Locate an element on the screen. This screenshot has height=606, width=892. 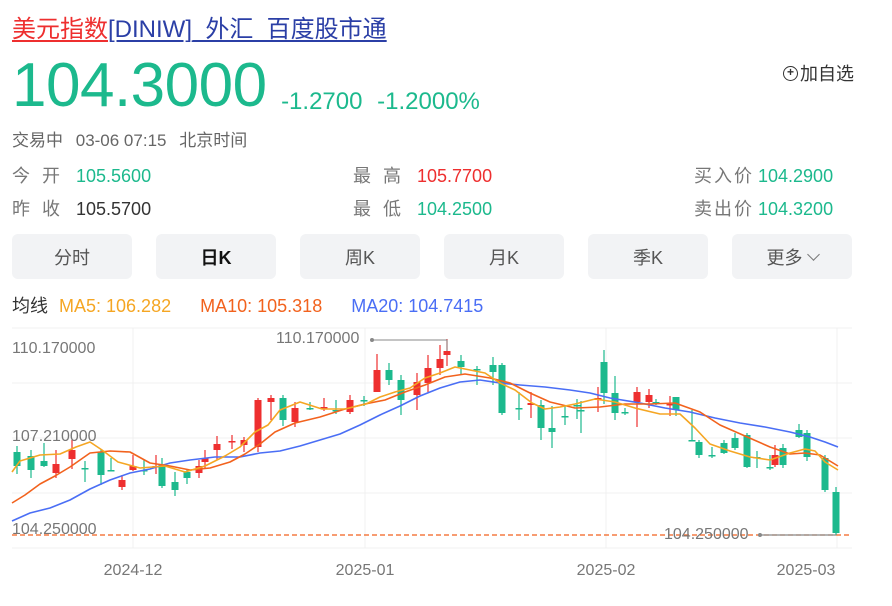
tab-intraday: 分时 is located at coordinates (72, 256).